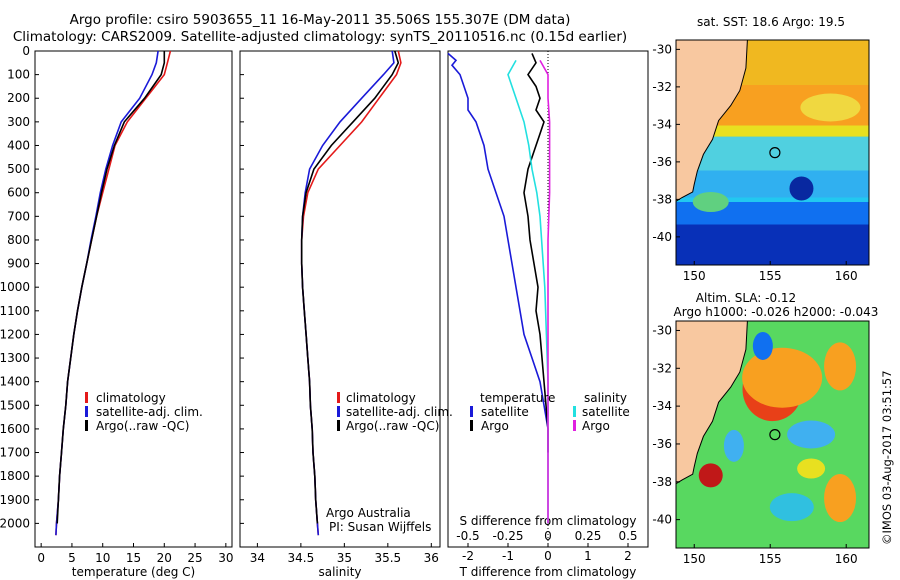  What do you see at coordinates (15, 500) in the screenshot?
I see `y-tick-label: 1900` at bounding box center [15, 500].